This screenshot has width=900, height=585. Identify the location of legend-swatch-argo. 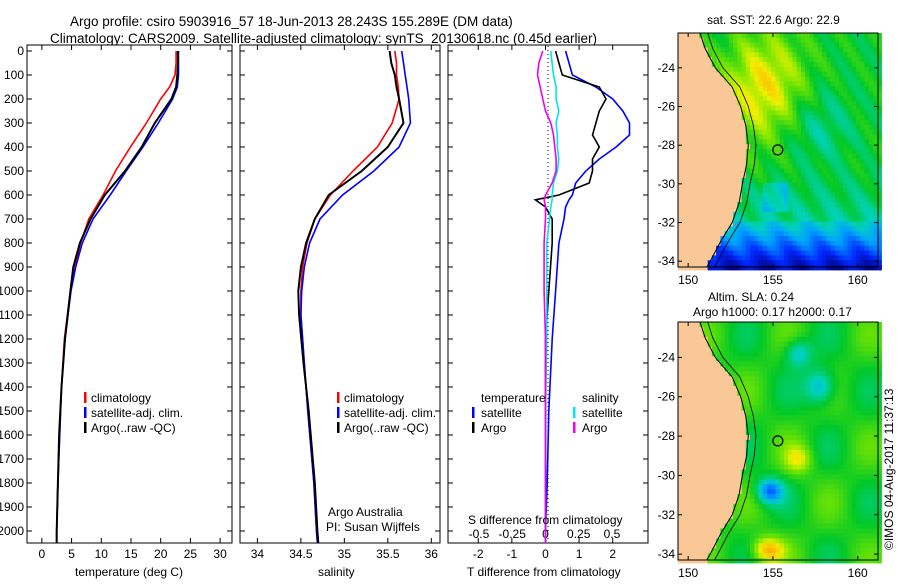
(85, 427).